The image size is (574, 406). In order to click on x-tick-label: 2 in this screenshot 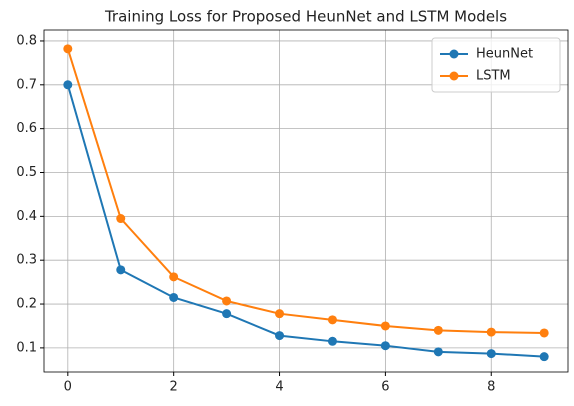, I will do `click(174, 387)`.